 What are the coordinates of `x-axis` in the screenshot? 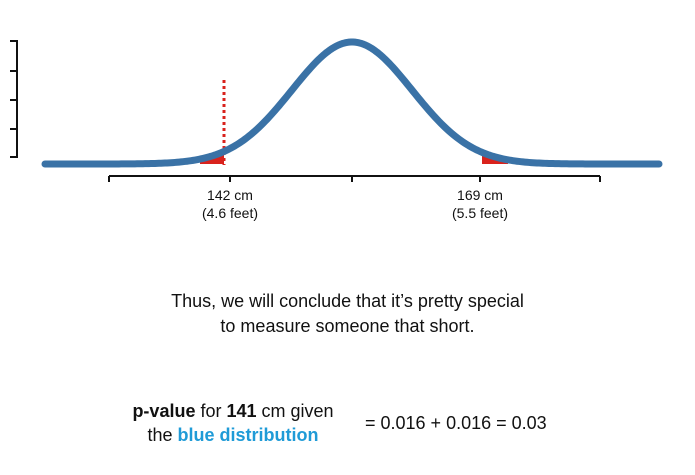 It's located at (354, 178).